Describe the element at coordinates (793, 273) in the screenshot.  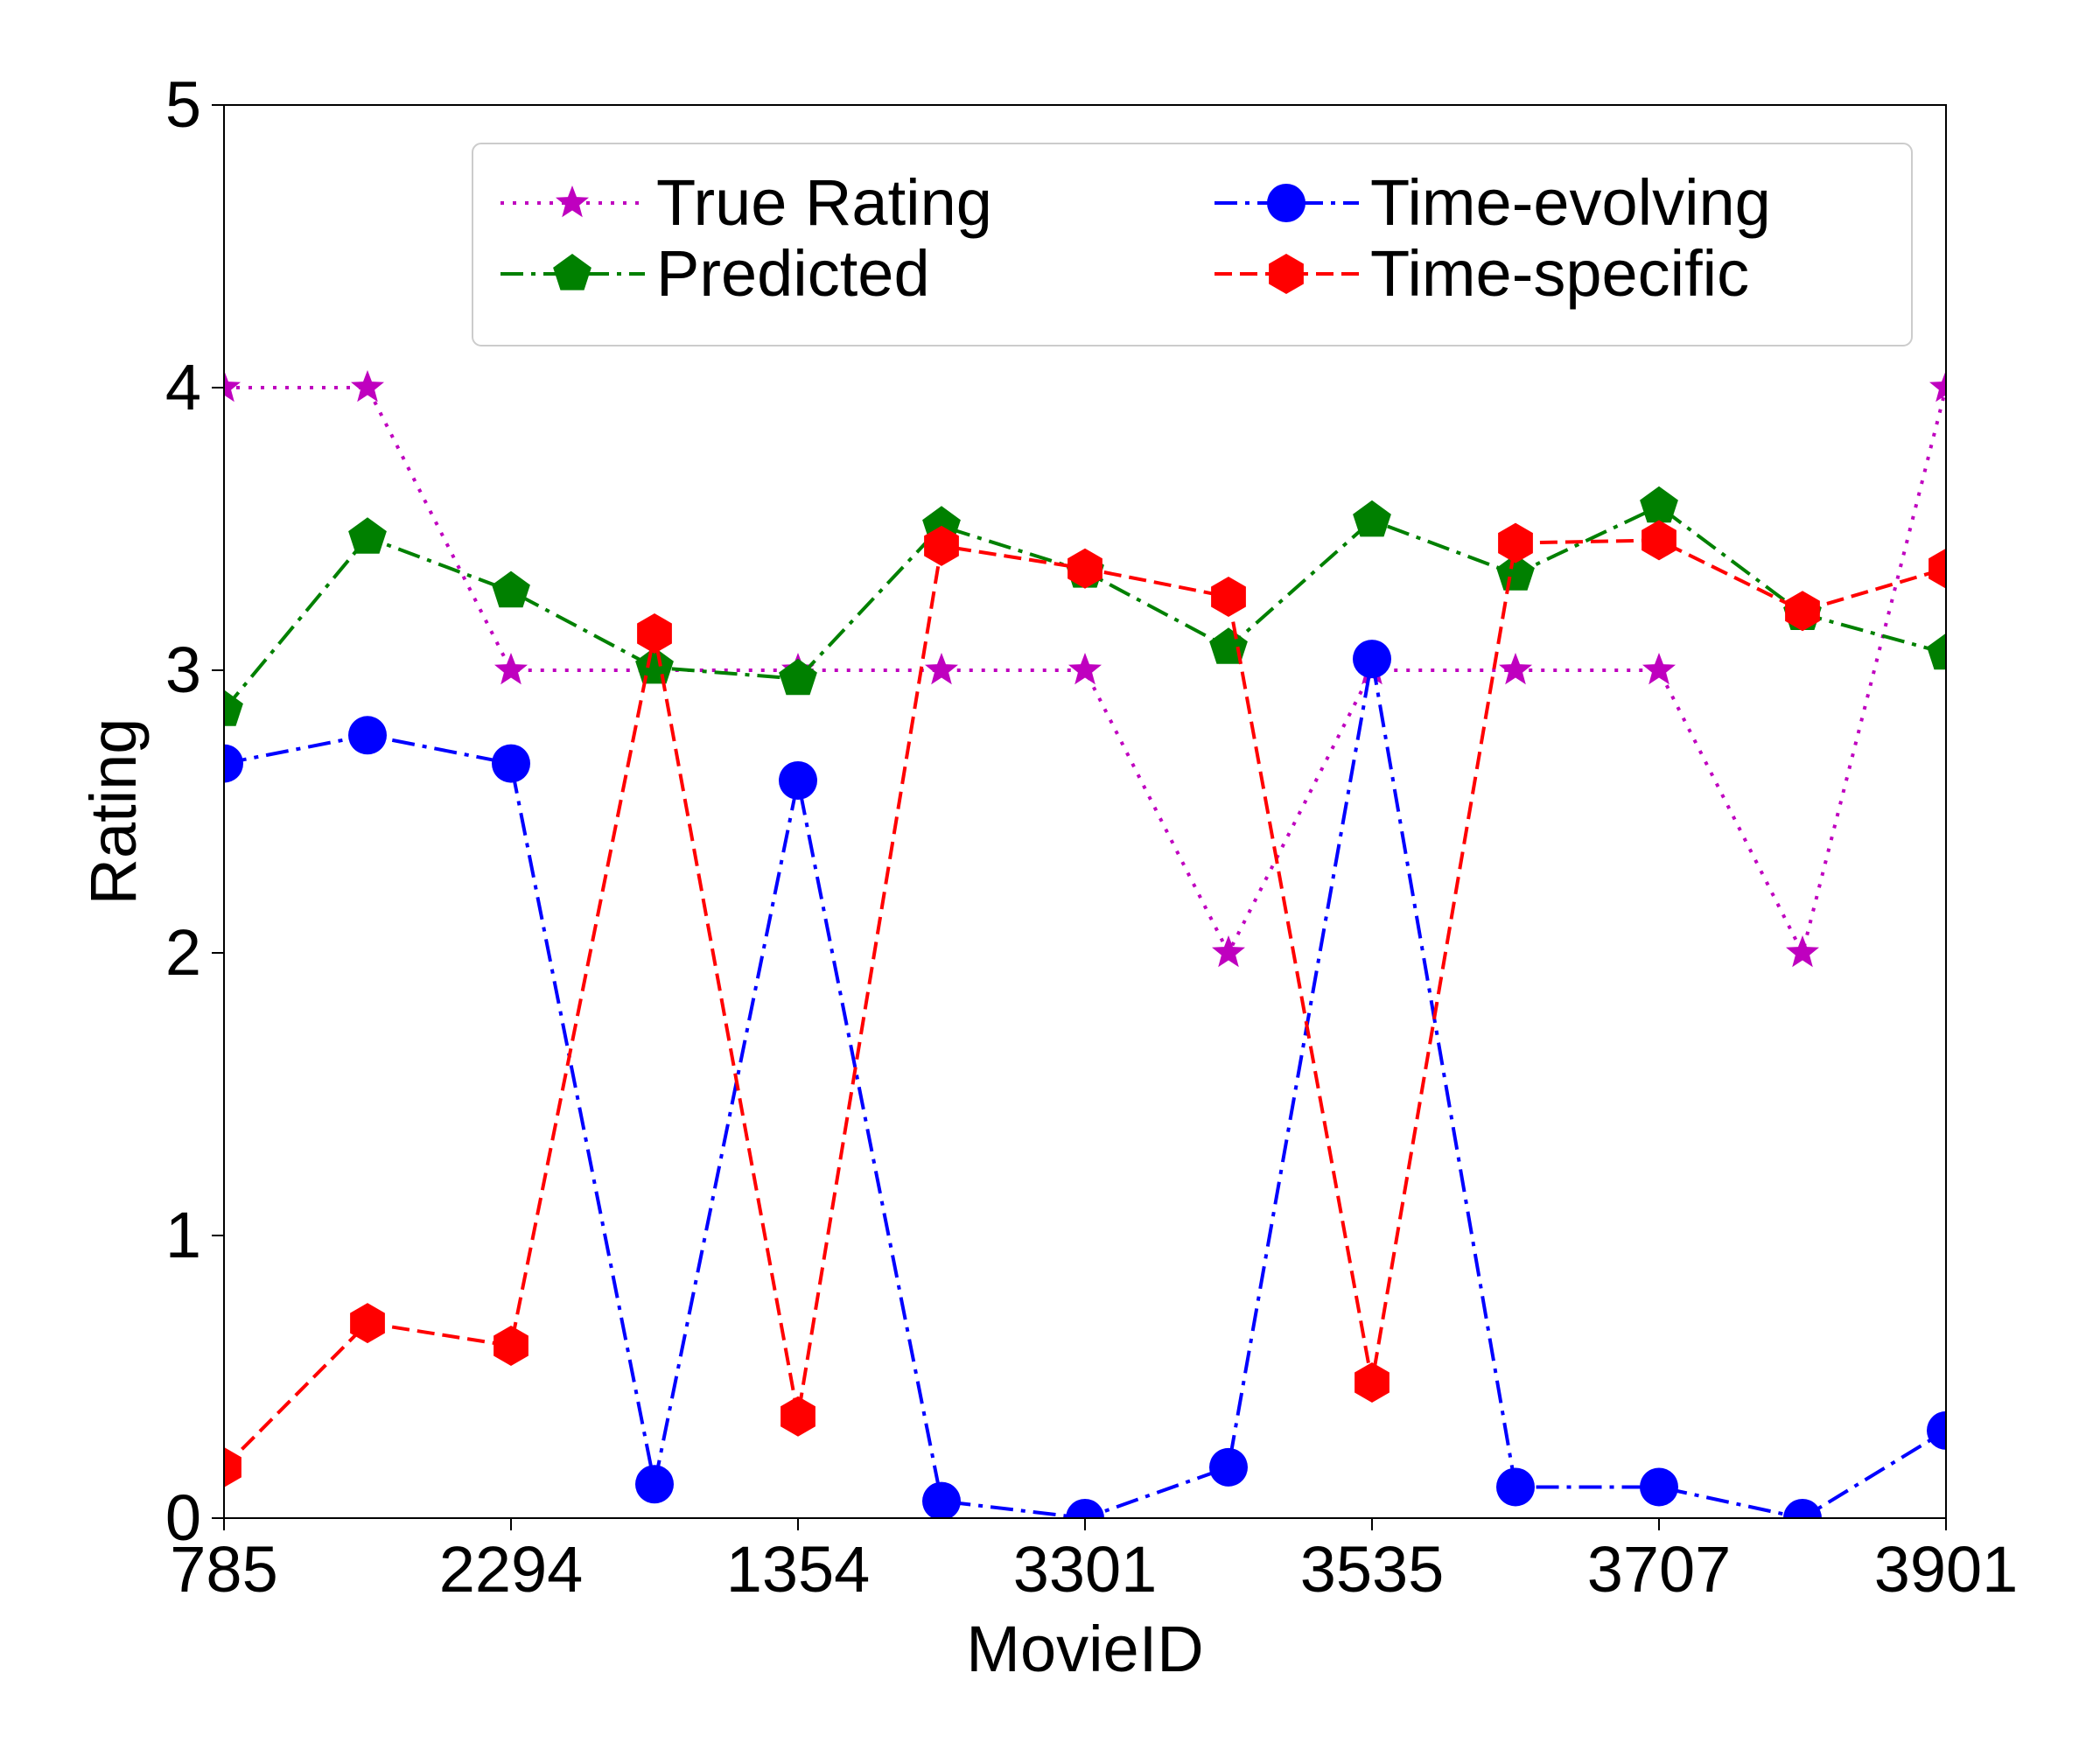
I see `legend-label-predicted: Predicted` at that location.